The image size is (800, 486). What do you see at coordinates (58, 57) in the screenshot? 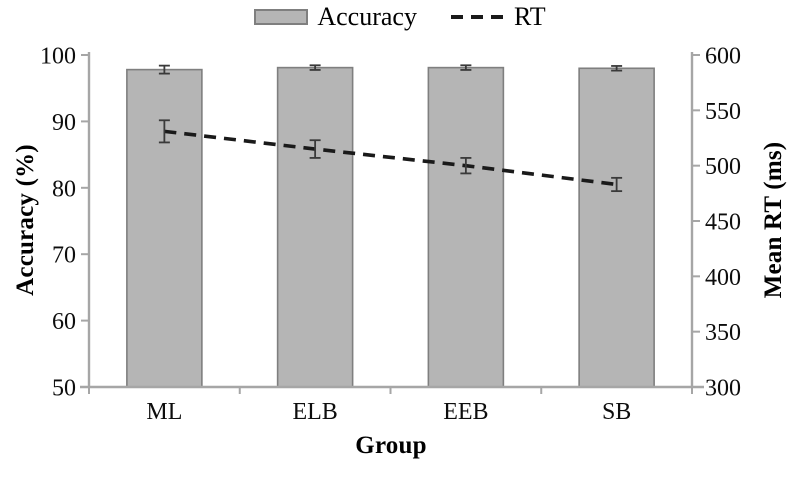
I see `left-tick-label: 100` at bounding box center [58, 57].